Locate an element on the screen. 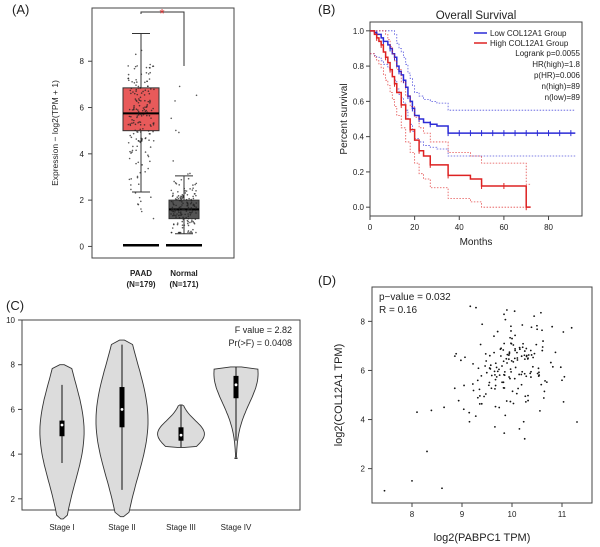 Image resolution: width=600 pixels, height=547 pixels. panel-a-y-tick-label: 0 is located at coordinates (82, 246).